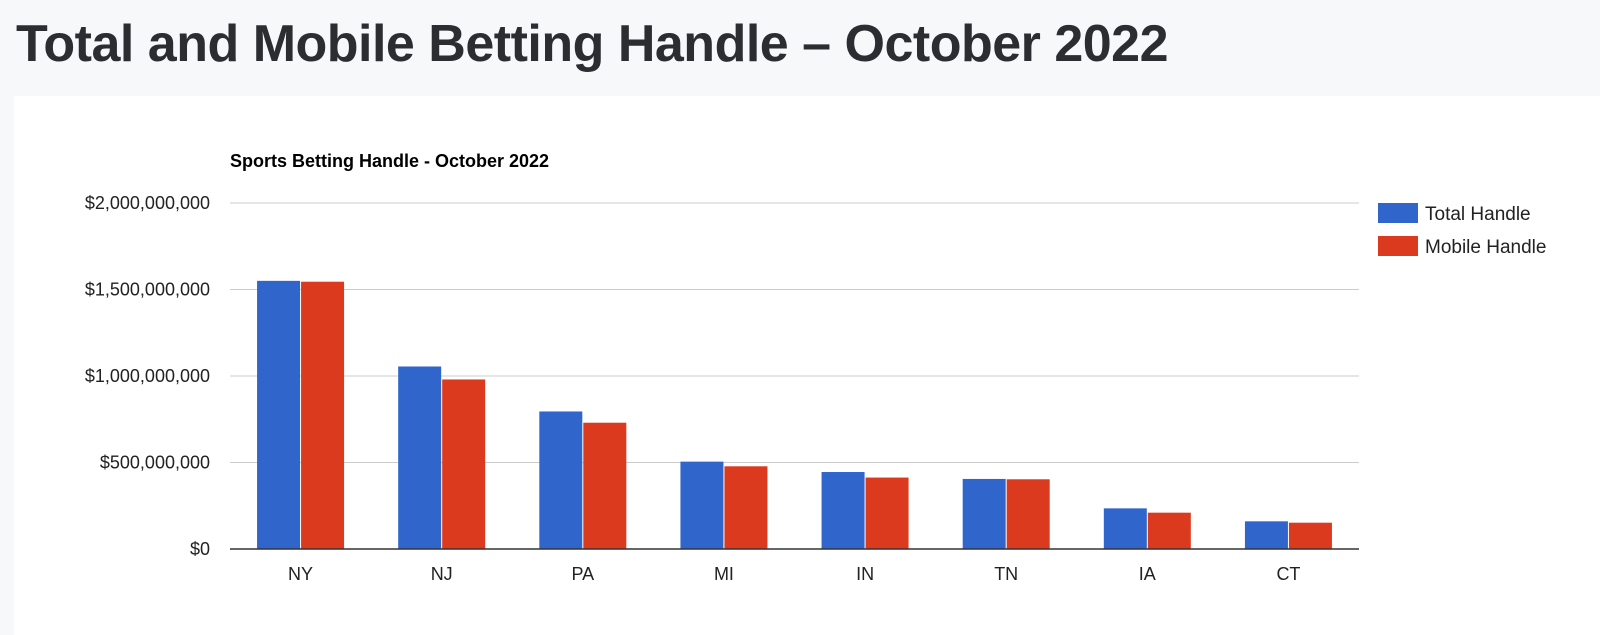  Describe the element at coordinates (147, 203) in the screenshot. I see `y-tick-label: $2,000,000,000` at that location.